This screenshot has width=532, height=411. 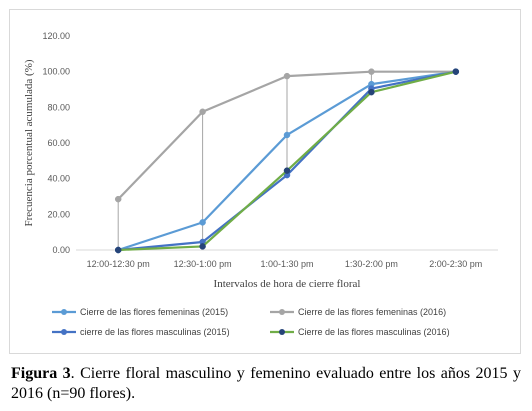 I want to click on x-tick-label: 1:00-1:30 pm, so click(x=286, y=264).